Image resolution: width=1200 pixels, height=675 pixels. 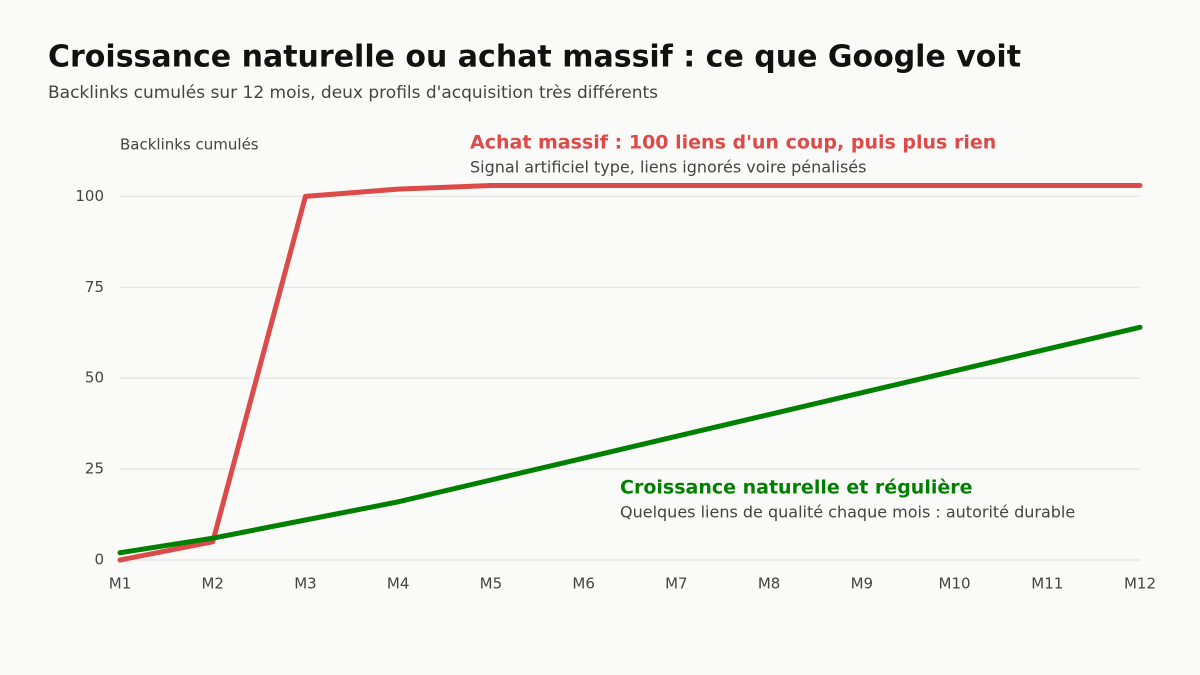 What do you see at coordinates (94, 378) in the screenshot?
I see `y-tick-label: 50` at bounding box center [94, 378].